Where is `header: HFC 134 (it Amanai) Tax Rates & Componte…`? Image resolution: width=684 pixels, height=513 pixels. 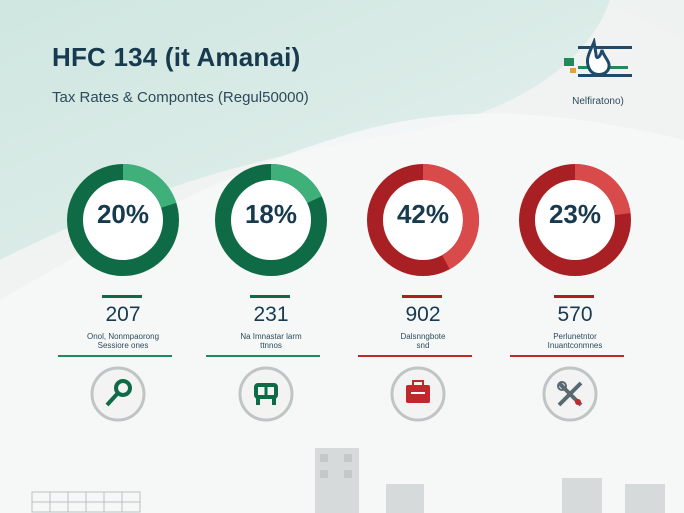
header: HFC 134 (it Amanai) Tax Rates & Componte… is located at coordinates (180, 74).